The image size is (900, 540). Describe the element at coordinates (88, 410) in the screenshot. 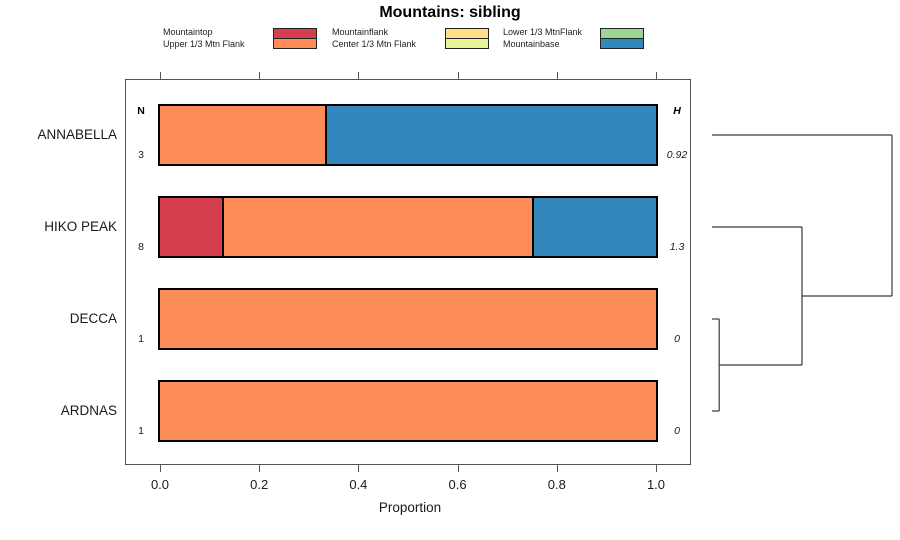

I see `row-label-ardnas: ARDNAS` at that location.